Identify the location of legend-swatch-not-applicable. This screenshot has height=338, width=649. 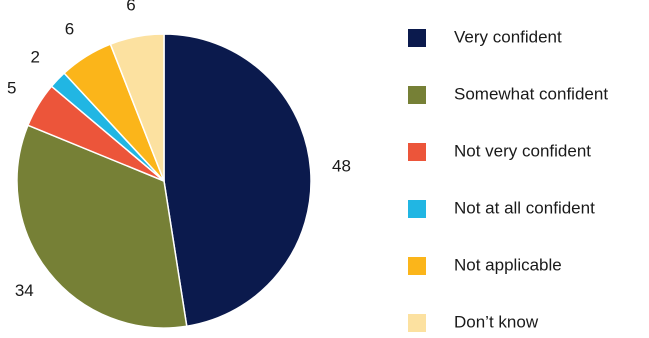
(417, 266).